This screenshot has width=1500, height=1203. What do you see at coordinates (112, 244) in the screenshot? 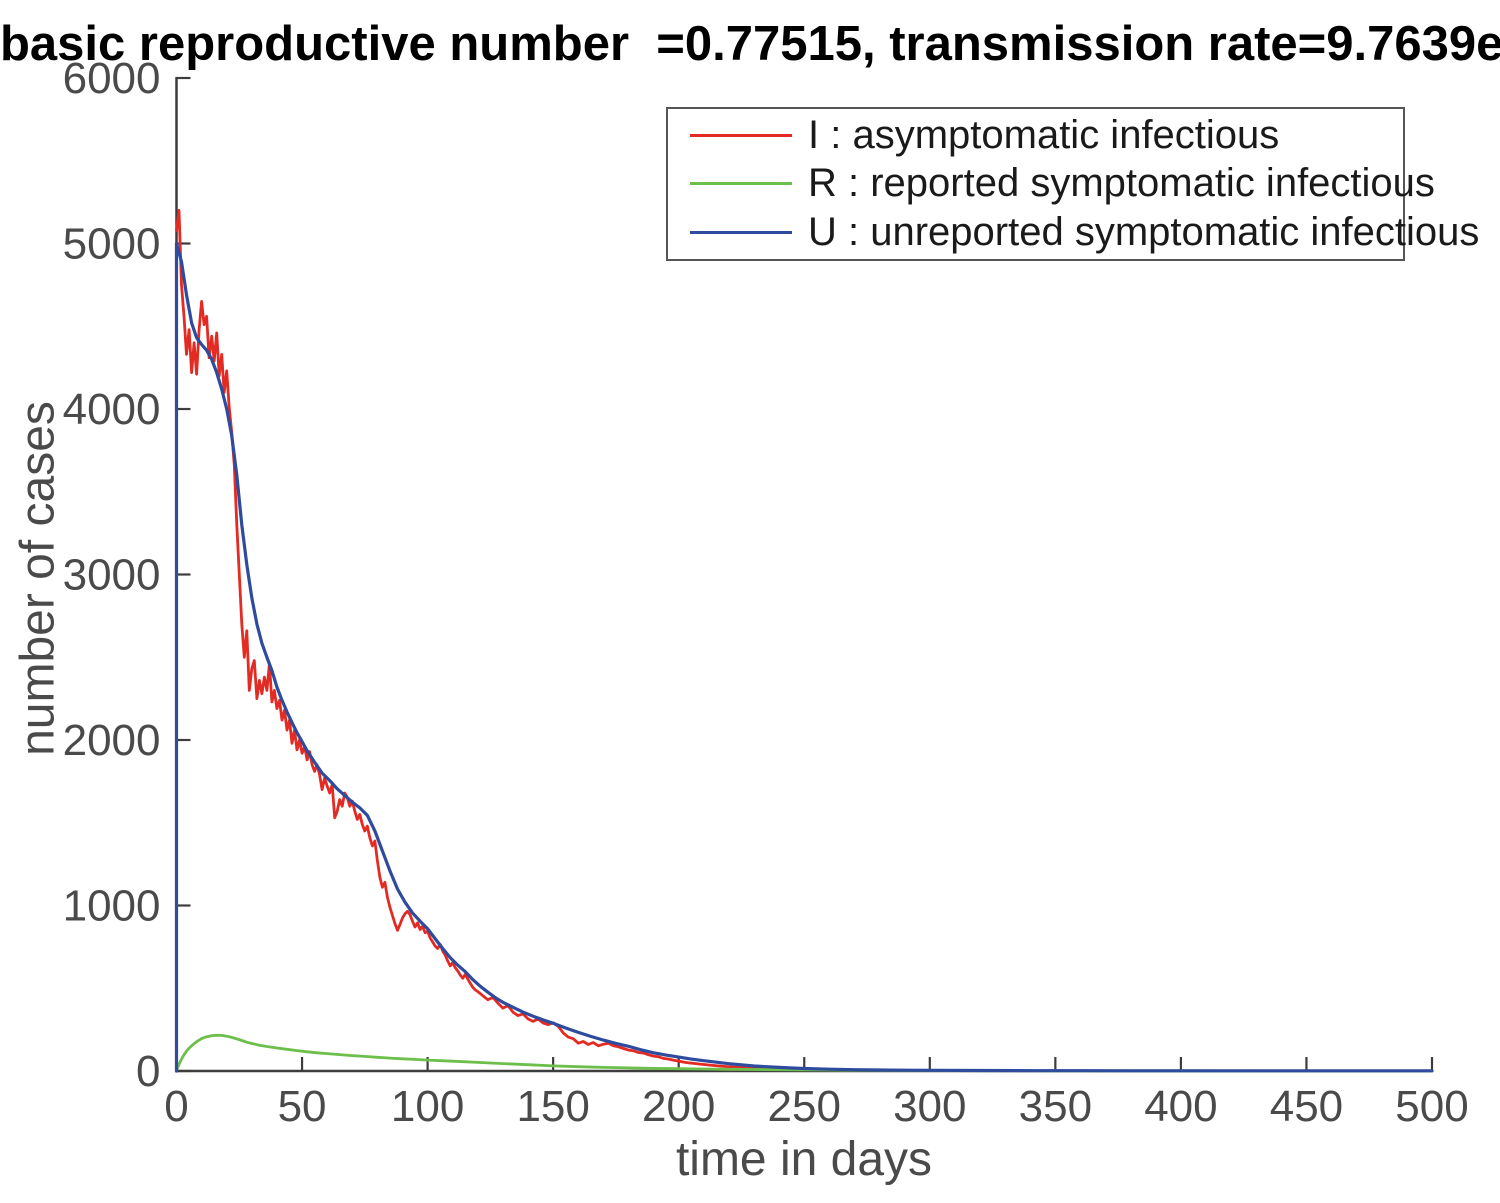
I see `y-tick-label: 5000` at bounding box center [112, 244].